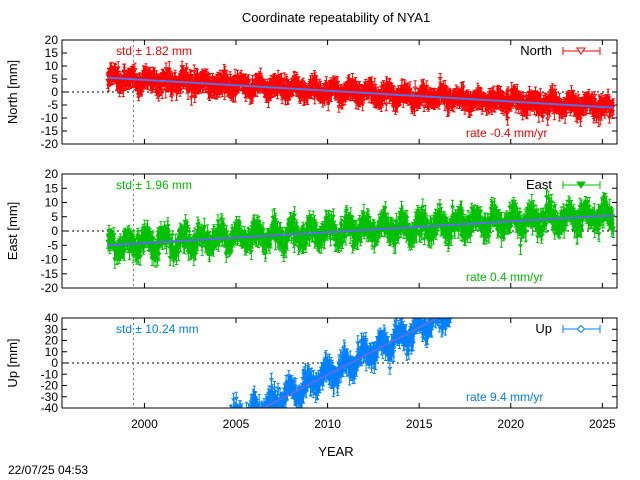 This screenshot has height=480, width=640. What do you see at coordinates (543, 328) in the screenshot?
I see `up-legend-label: Up` at bounding box center [543, 328].